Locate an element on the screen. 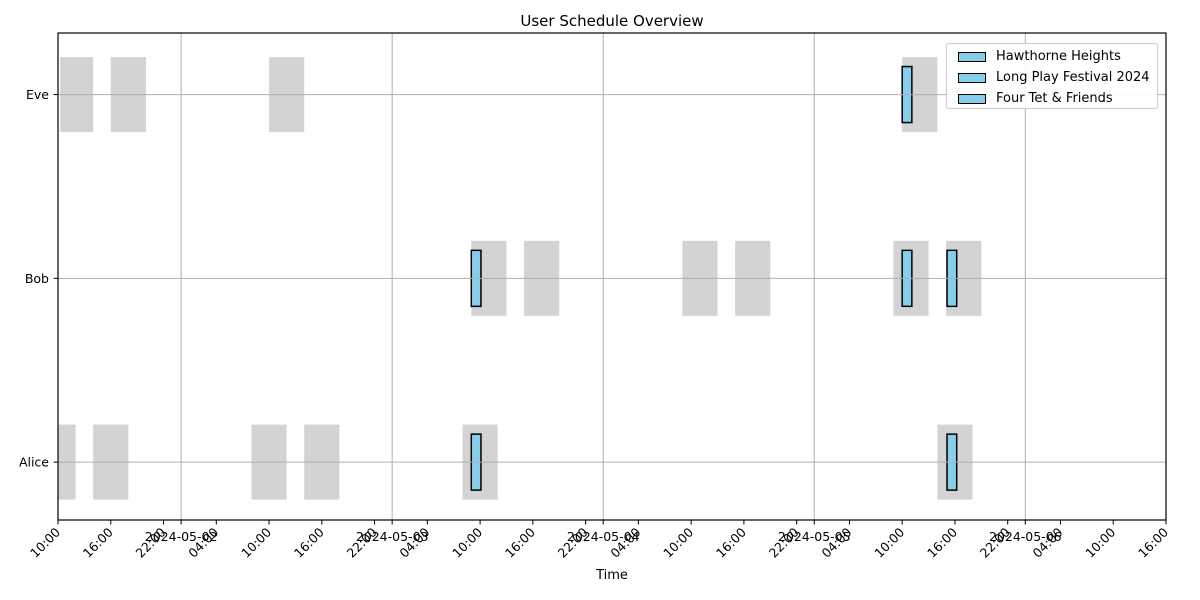 The image size is (1200, 600). legend-label: Hawthorne Heights is located at coordinates (1058, 56).